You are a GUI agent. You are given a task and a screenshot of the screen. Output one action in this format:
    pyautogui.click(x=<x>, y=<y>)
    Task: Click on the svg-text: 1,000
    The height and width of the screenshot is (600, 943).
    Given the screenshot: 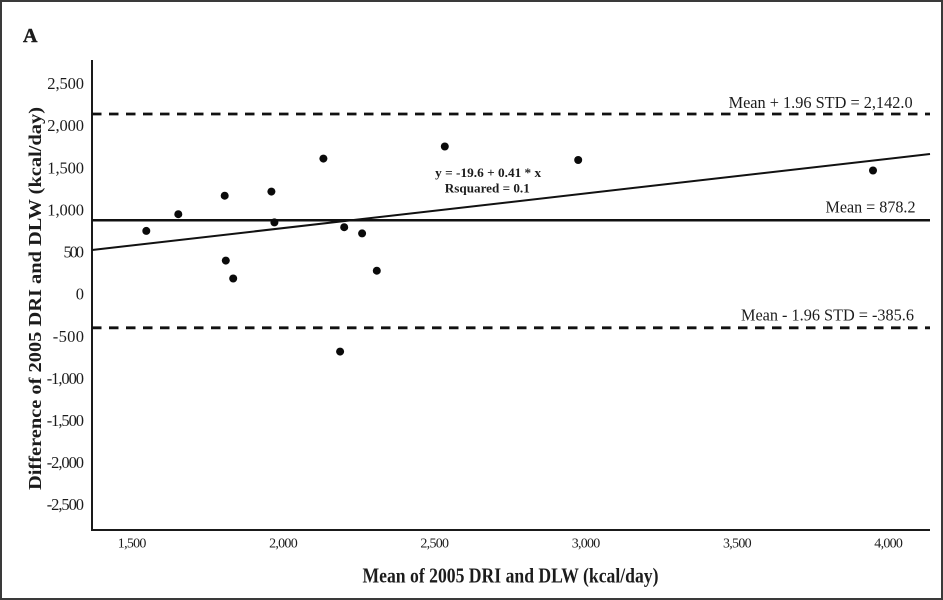 What is the action you would take?
    pyautogui.click(x=65, y=210)
    